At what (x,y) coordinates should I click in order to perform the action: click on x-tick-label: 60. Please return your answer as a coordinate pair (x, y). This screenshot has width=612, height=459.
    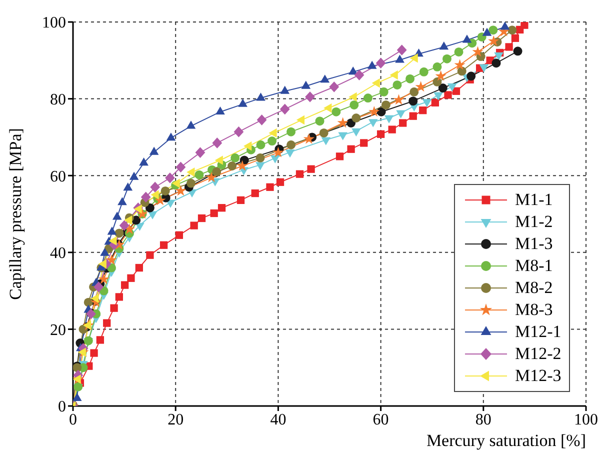
    Looking at the image, I should click on (380, 419).